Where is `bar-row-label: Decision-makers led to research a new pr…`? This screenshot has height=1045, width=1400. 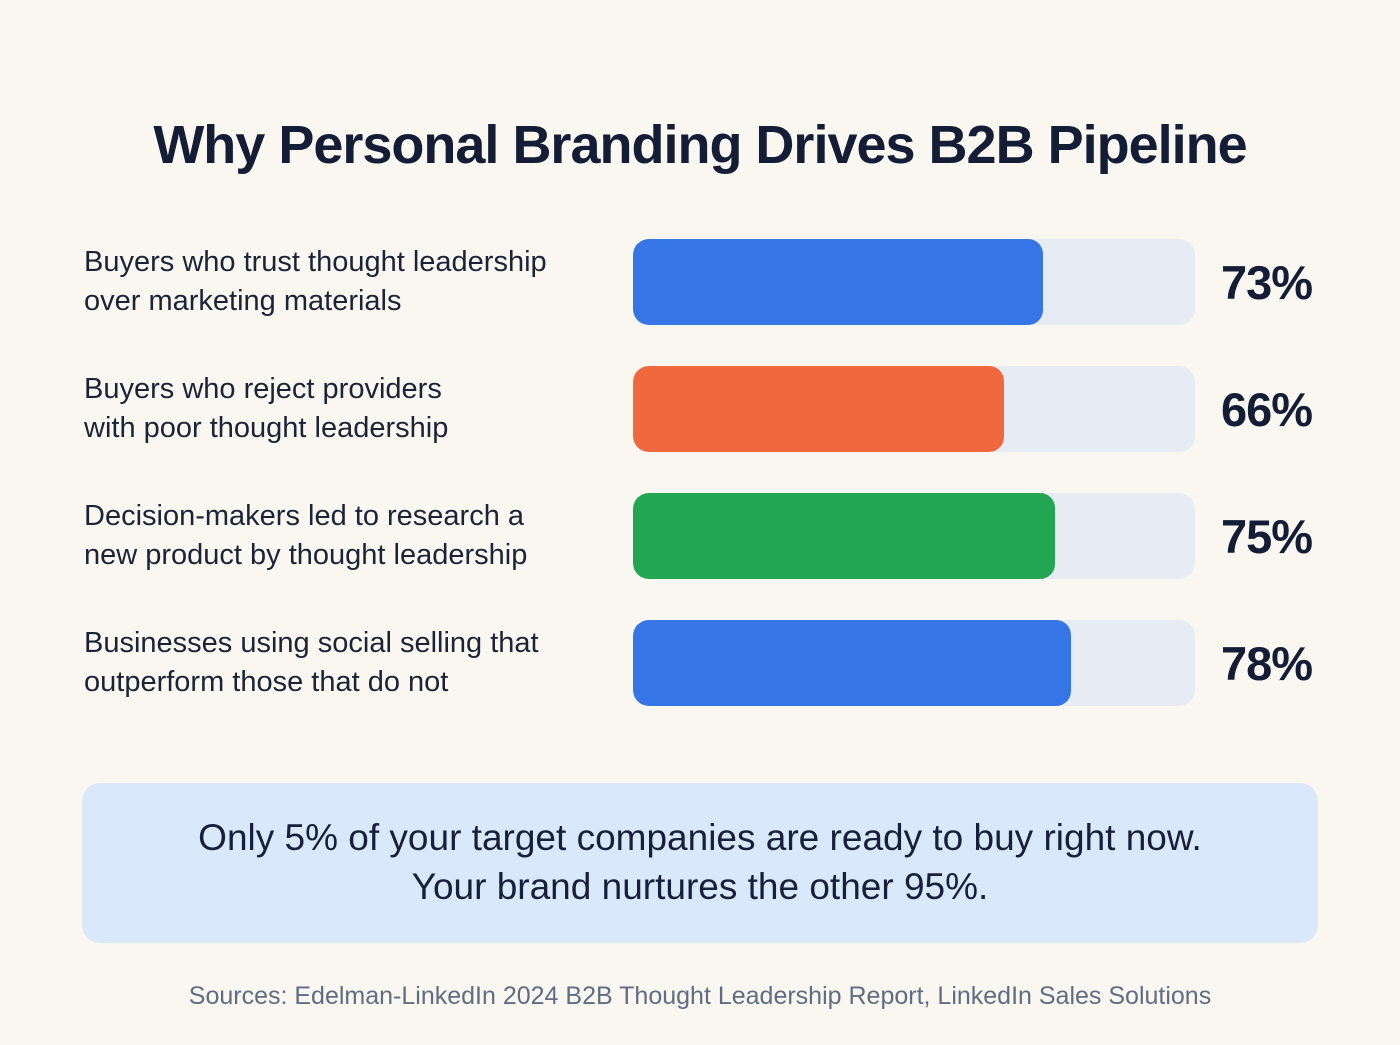 bar-row-label: Decision-makers led to research a new pr… is located at coordinates (306, 535).